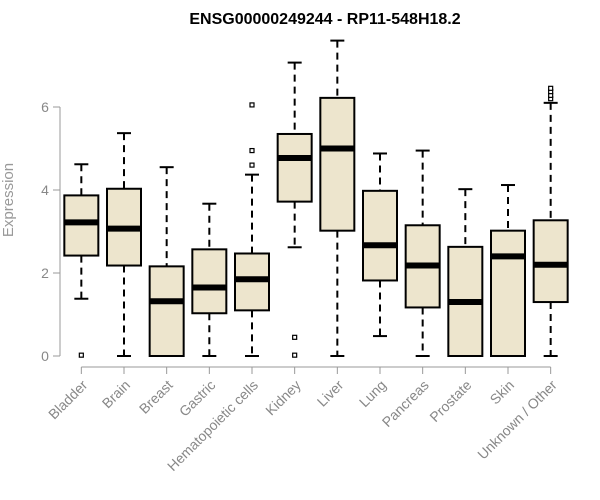  I want to click on y-tick-label: 4, so click(45, 190).